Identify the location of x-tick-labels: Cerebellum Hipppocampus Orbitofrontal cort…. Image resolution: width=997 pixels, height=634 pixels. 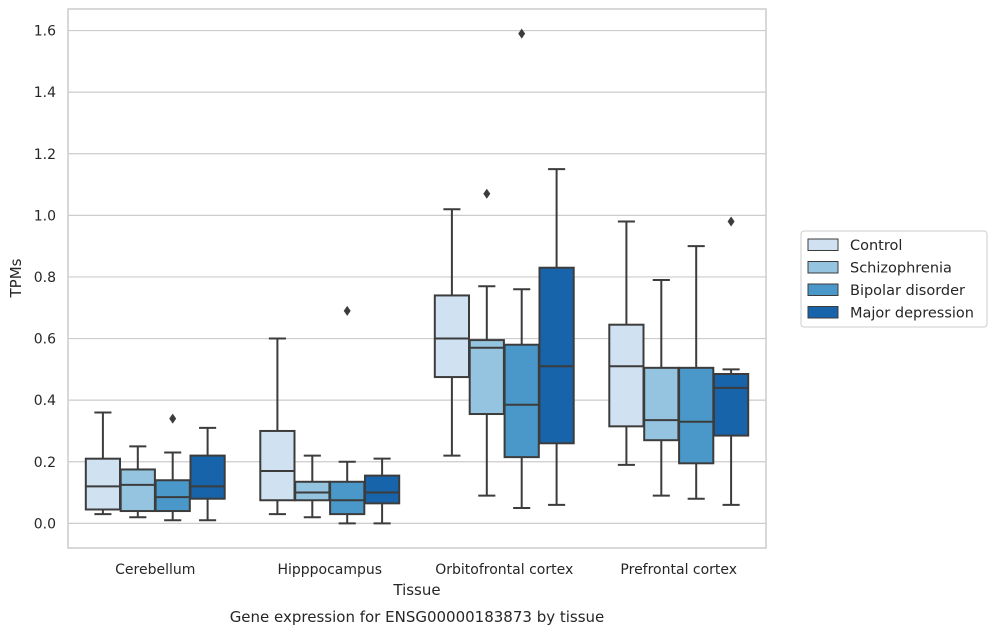
(426, 570).